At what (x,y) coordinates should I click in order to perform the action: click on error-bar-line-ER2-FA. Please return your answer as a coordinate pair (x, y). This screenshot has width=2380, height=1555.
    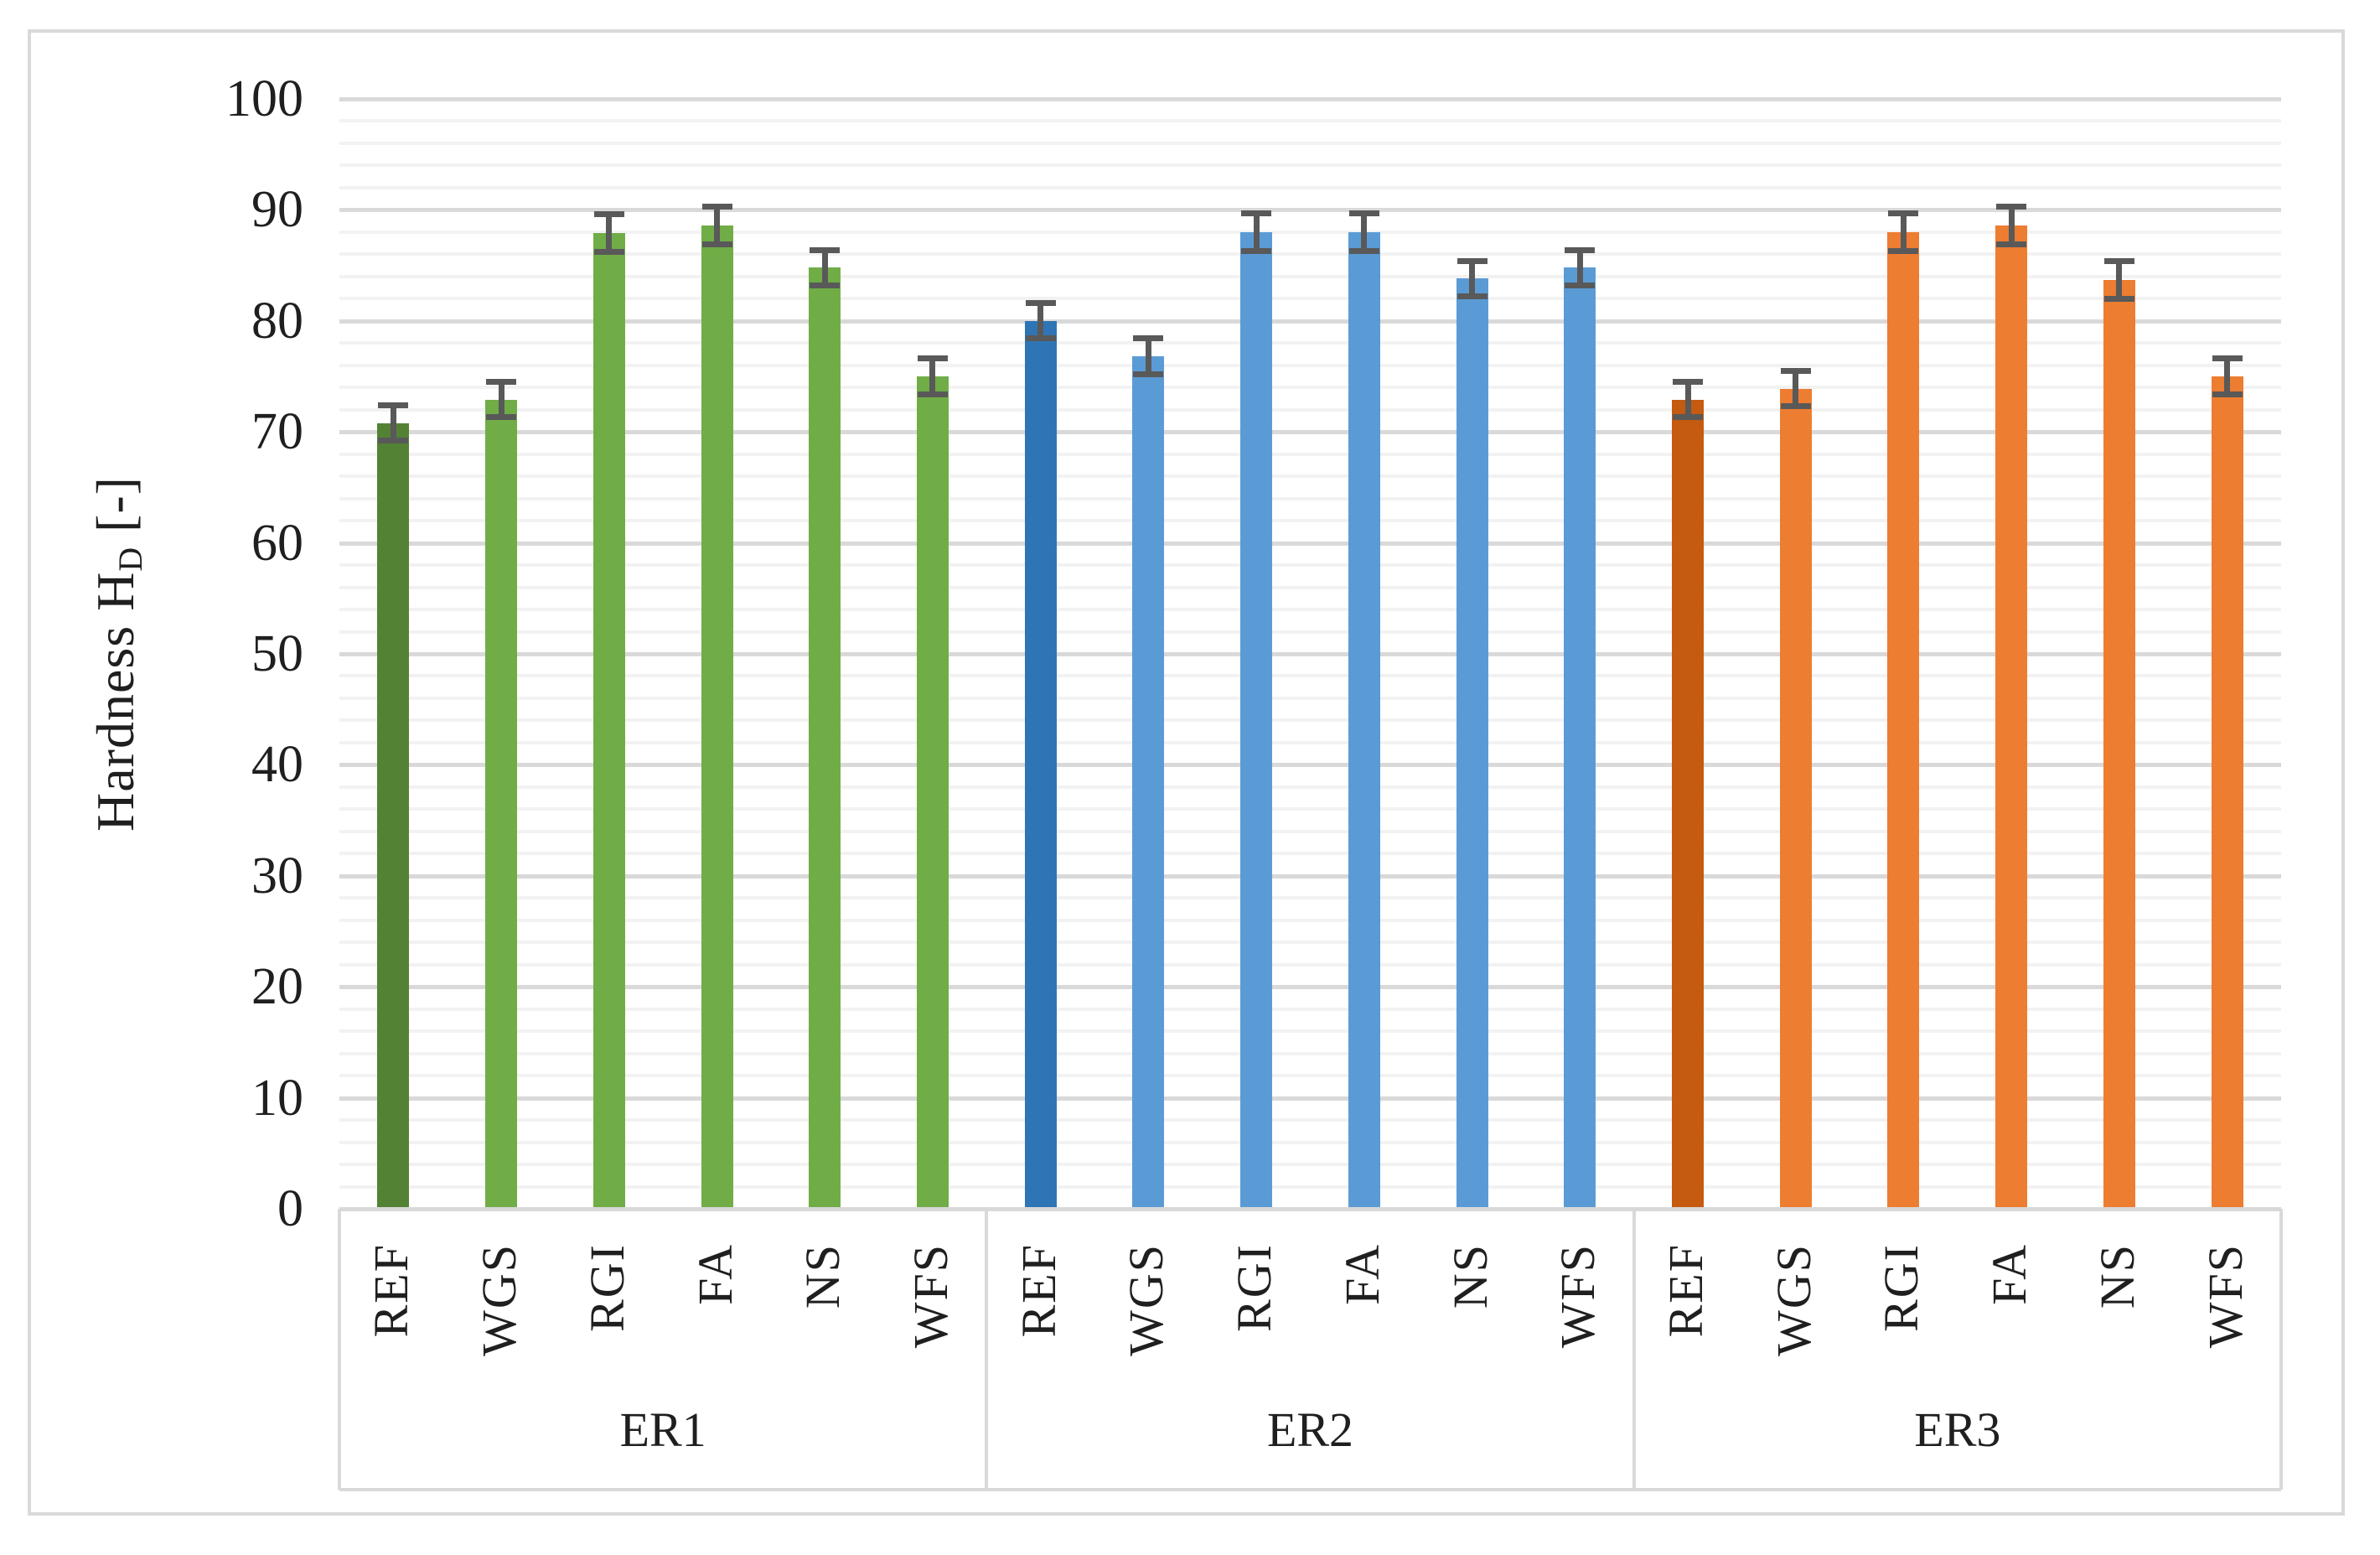
    Looking at the image, I should click on (1364, 232).